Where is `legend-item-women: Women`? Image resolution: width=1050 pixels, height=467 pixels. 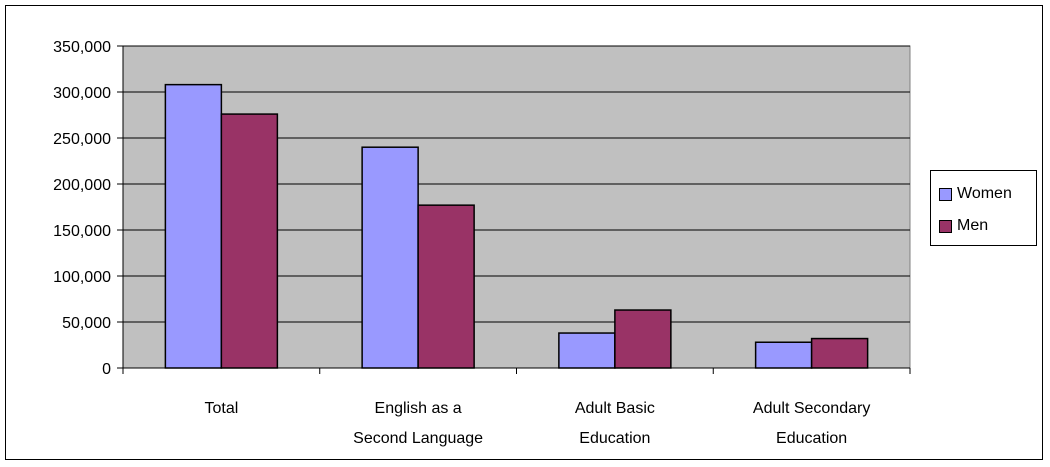 legend-item-women: Women is located at coordinates (975, 194).